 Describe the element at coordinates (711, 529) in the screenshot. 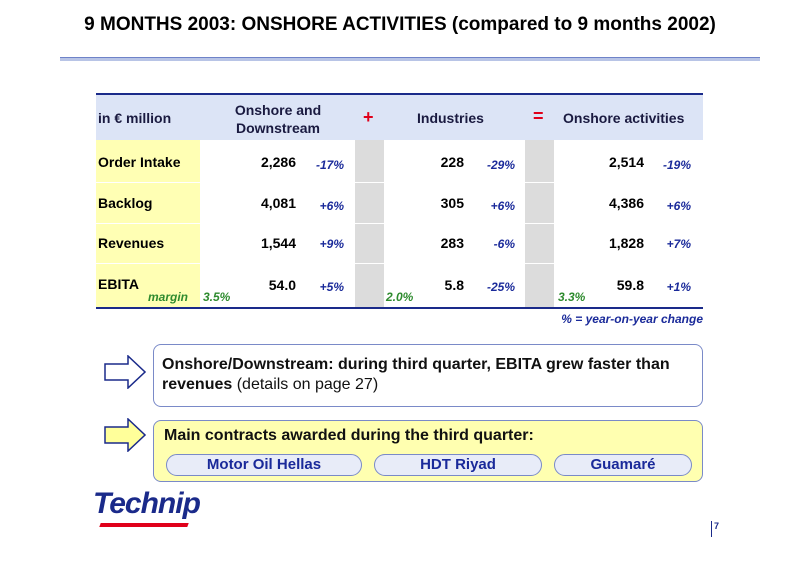

I see `page-number-divider` at that location.